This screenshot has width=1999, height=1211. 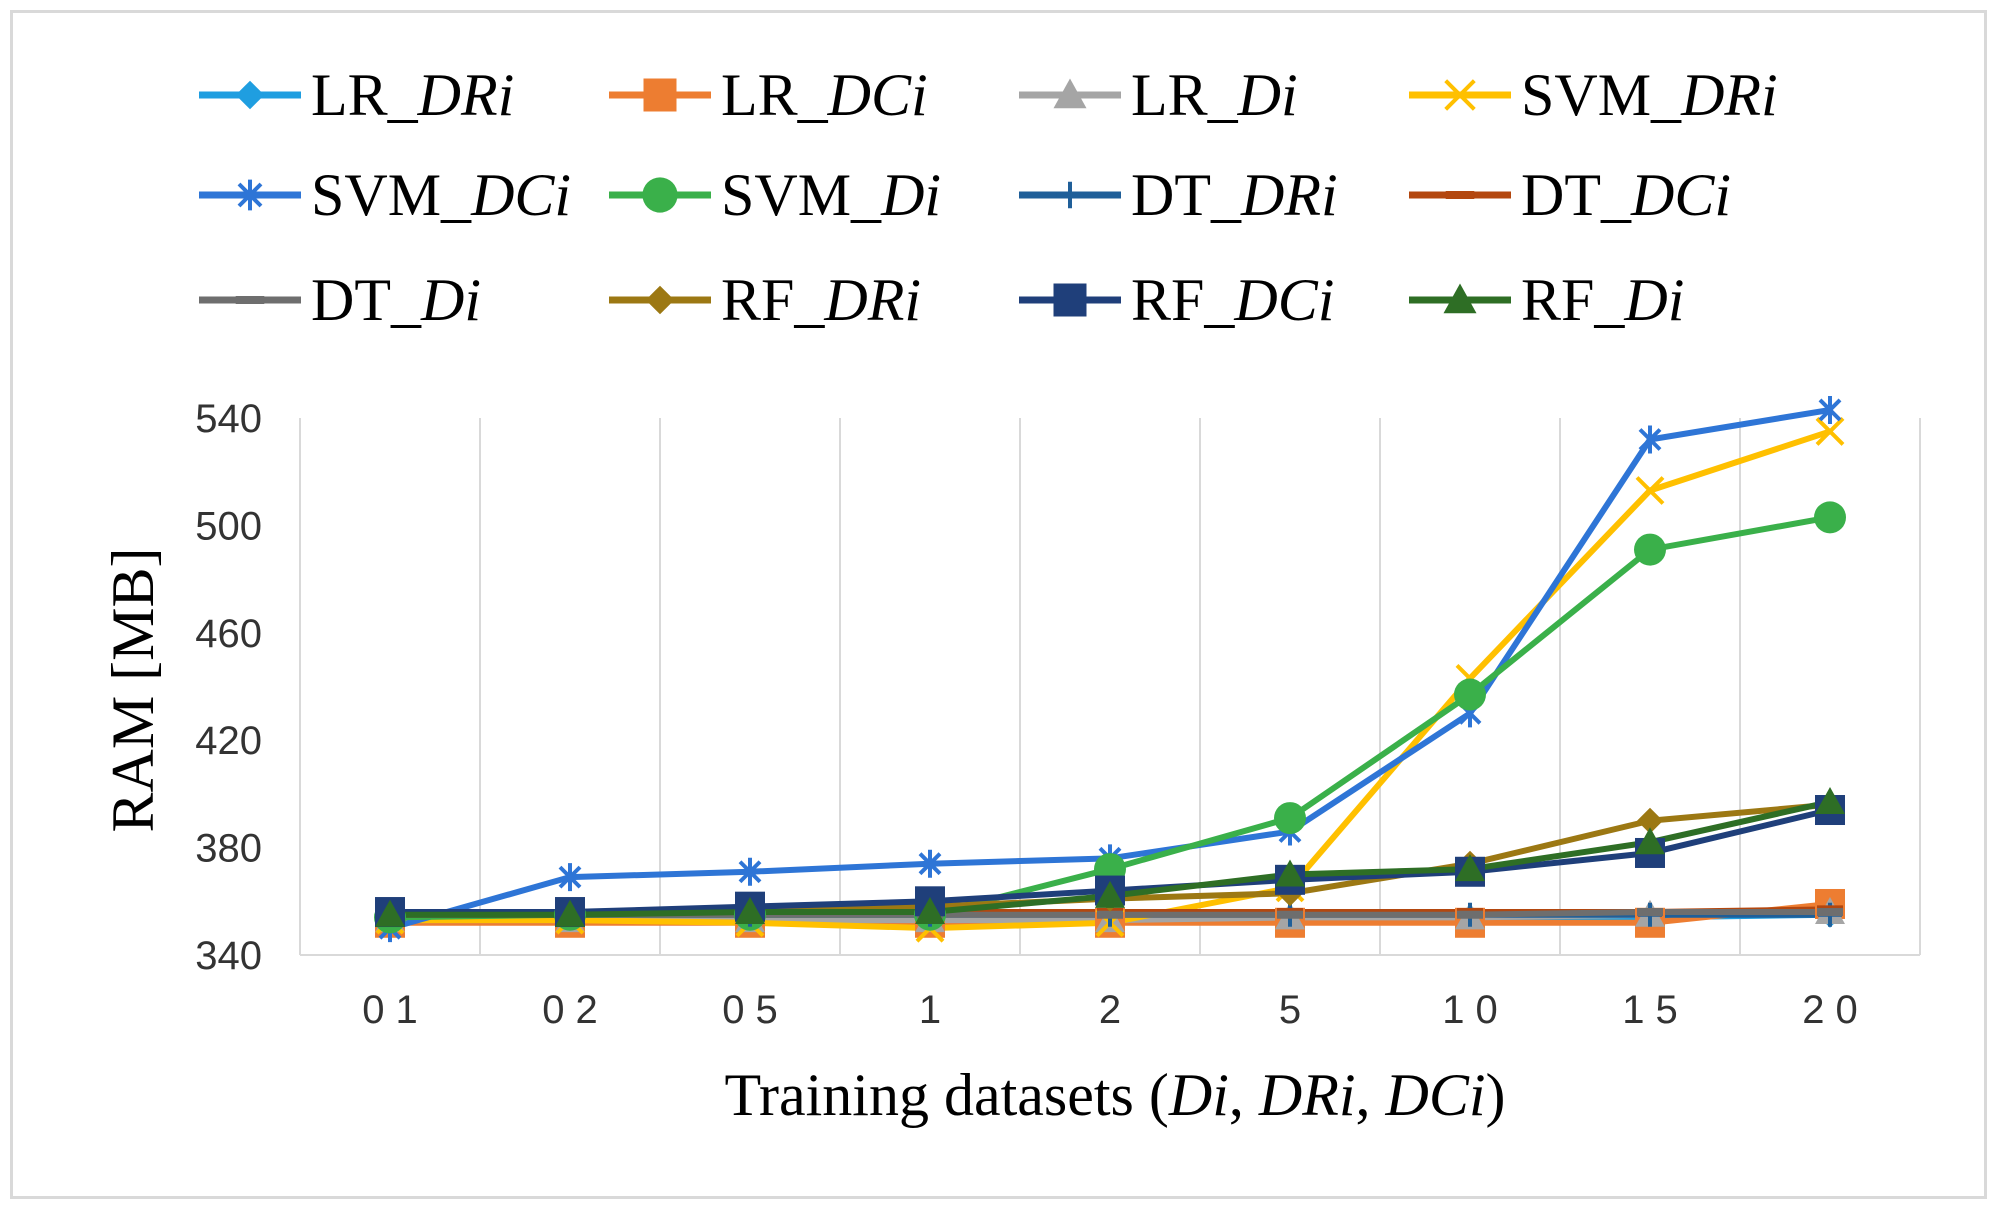 I want to click on legend-label-lr-dci: LR_DCi, so click(x=824, y=95).